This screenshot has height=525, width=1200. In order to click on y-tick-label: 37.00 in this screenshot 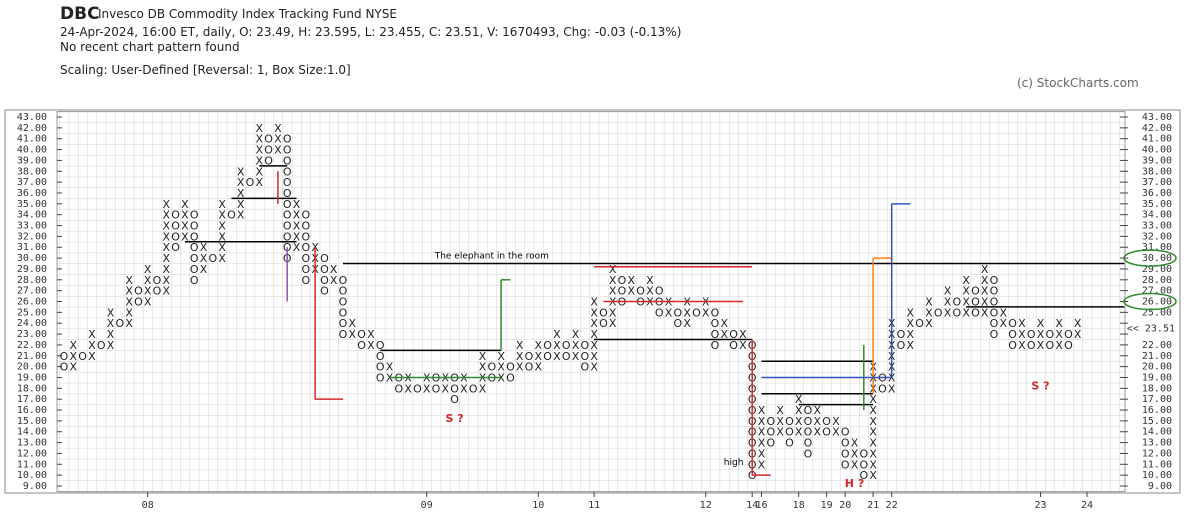, I will do `click(32, 182)`.